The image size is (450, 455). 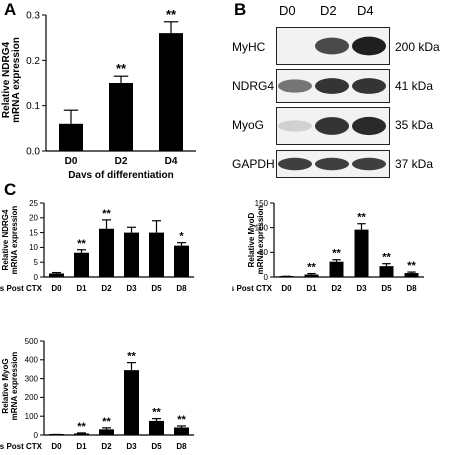 What do you see at coordinates (121, 174) in the screenshot?
I see `x-axis-label: Days of differentiation` at bounding box center [121, 174].